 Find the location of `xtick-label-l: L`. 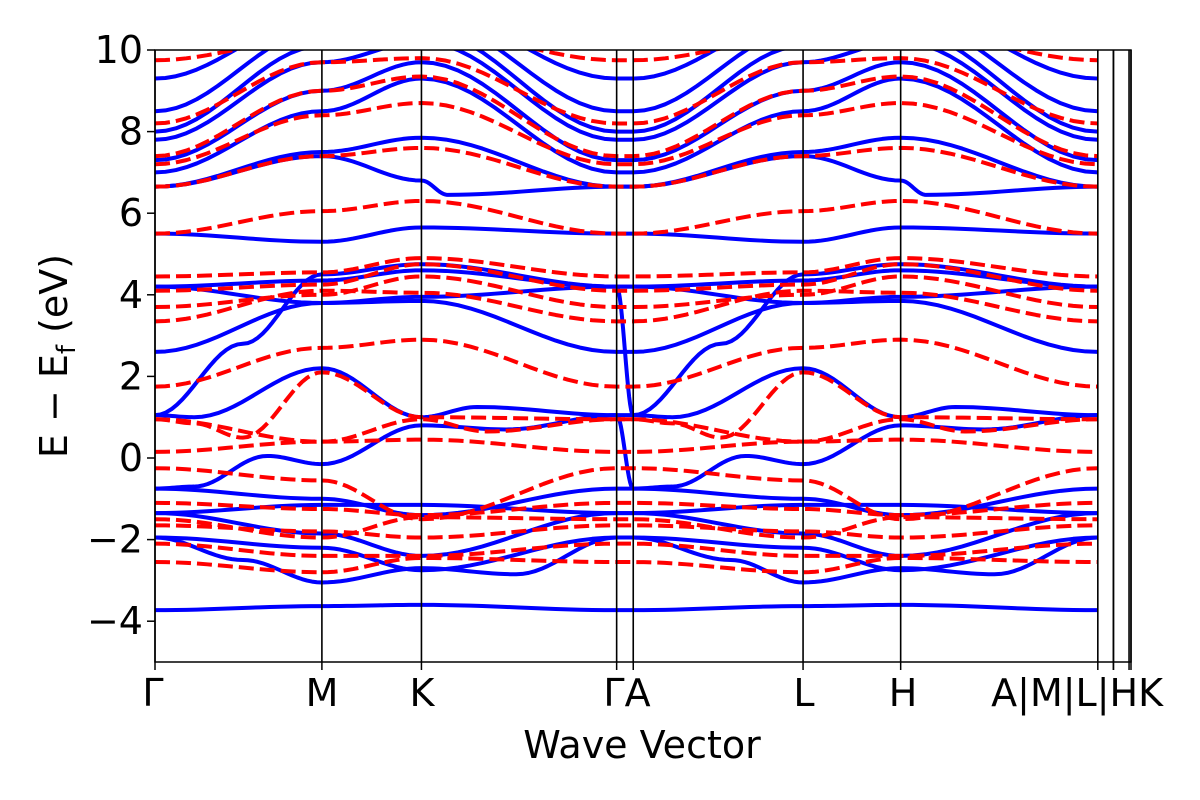

xtick-label-l: L is located at coordinates (803, 693).